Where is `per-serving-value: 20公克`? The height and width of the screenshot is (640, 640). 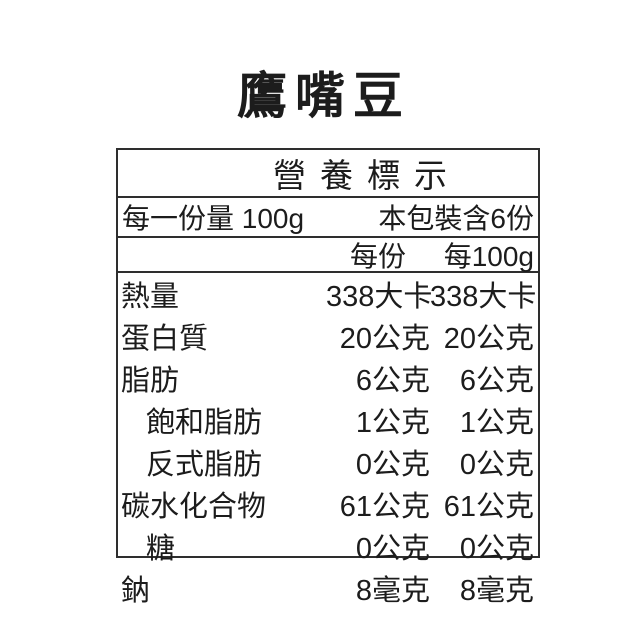
per-serving-value: 20公克 is located at coordinates (384, 339).